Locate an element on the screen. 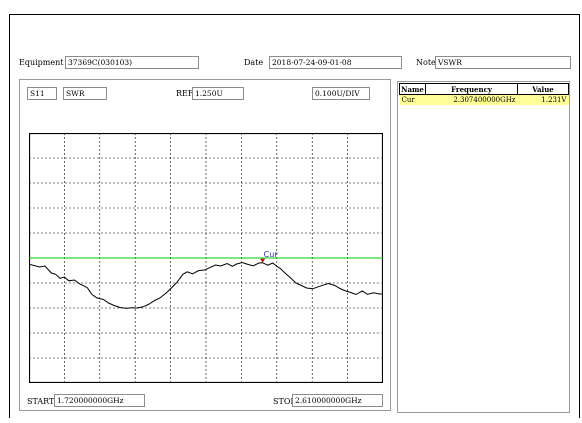 The height and width of the screenshot is (423, 582). format-field: SWR is located at coordinates (85, 93).